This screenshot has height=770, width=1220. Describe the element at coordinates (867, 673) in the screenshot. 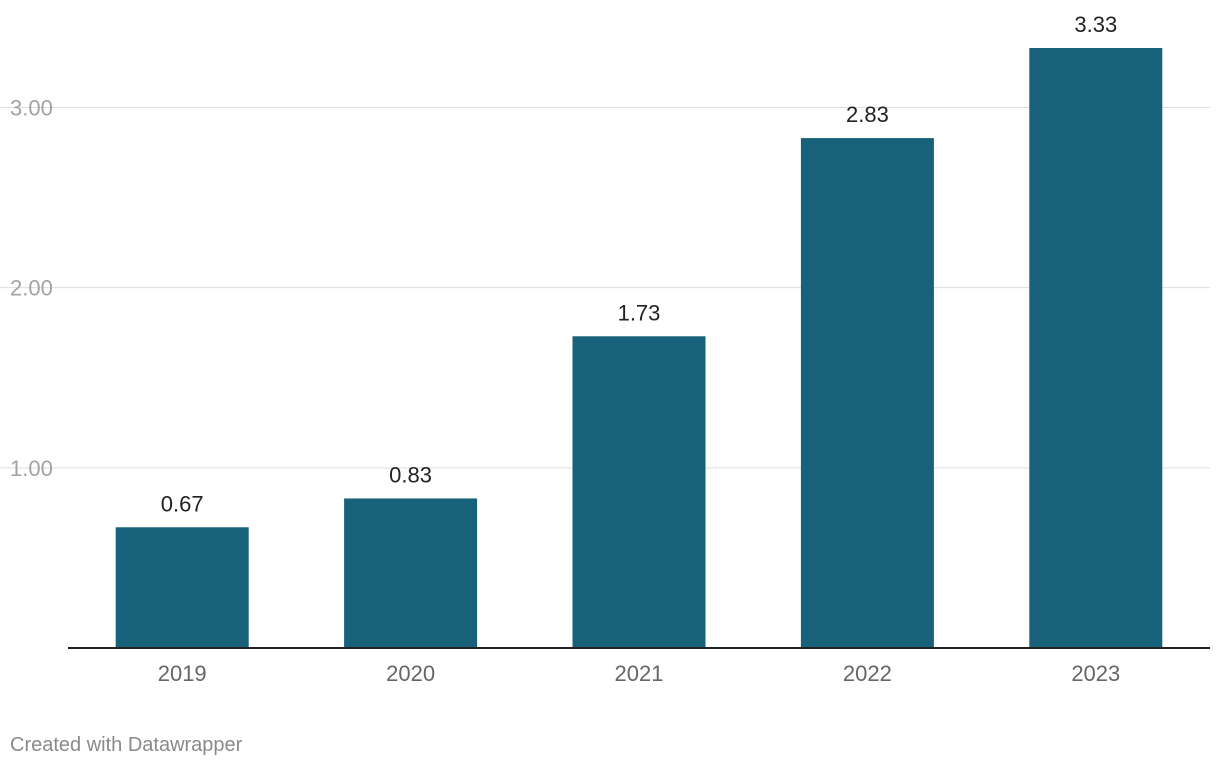

I see `x-tick-label: 2022` at that location.